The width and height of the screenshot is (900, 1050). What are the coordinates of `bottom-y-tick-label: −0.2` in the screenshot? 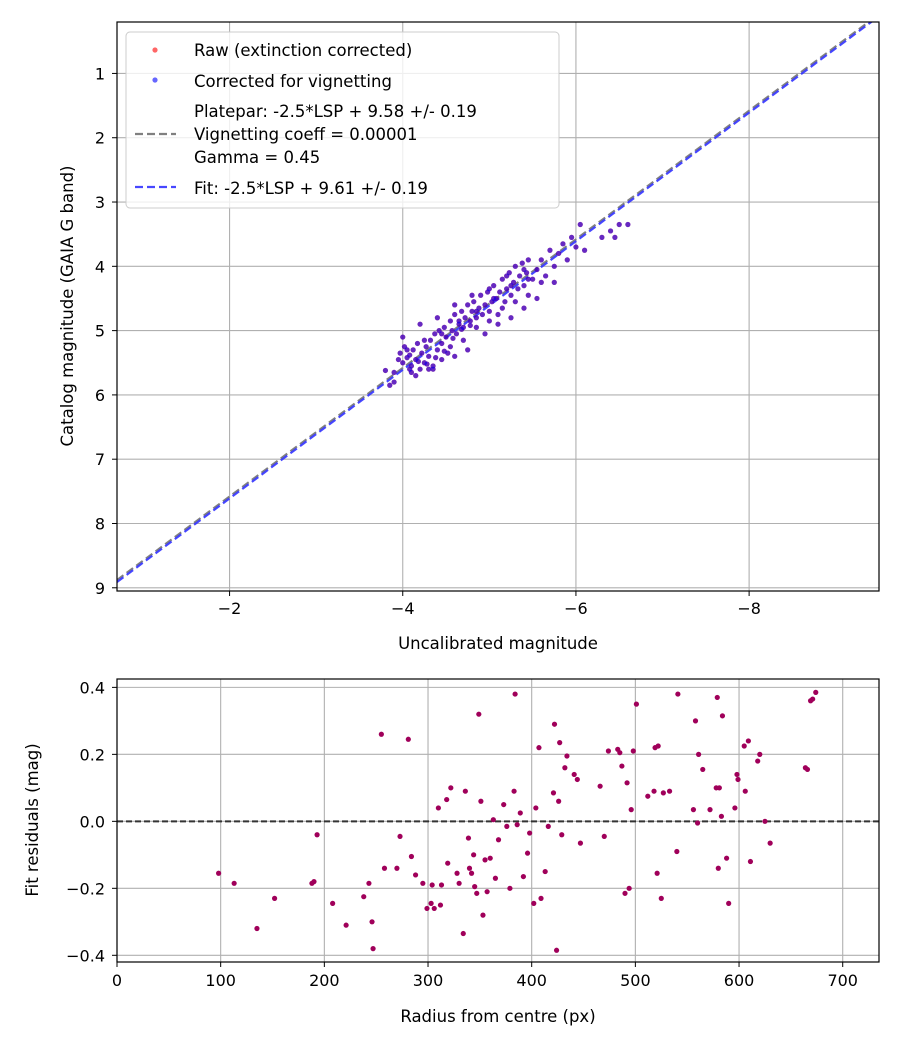 It's located at (85, 888).